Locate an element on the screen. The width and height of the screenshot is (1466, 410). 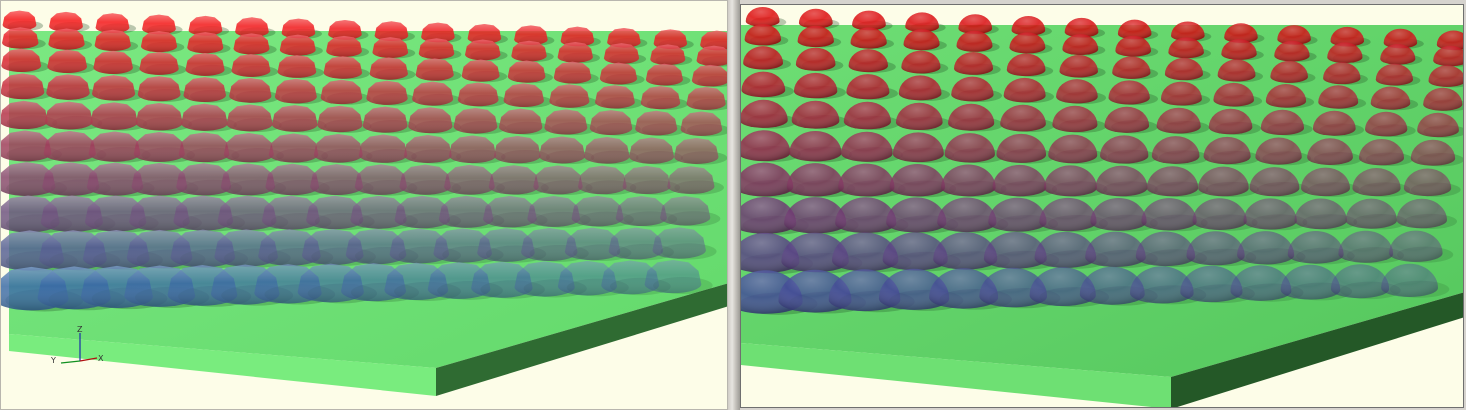
axis-x-label: X is located at coordinates (101, 358).